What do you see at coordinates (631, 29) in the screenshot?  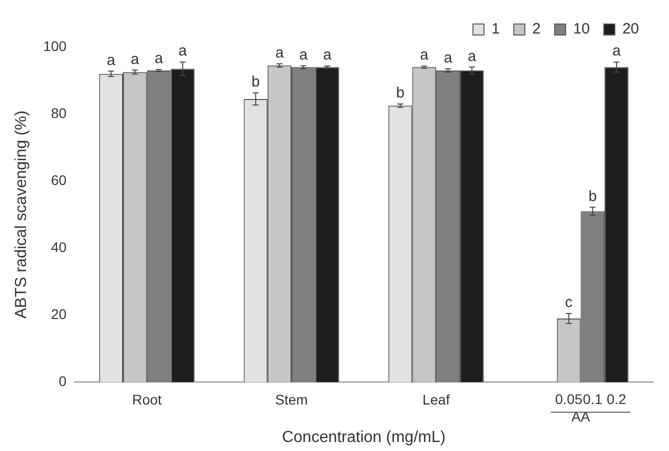 I see `legend-label: 20` at bounding box center [631, 29].